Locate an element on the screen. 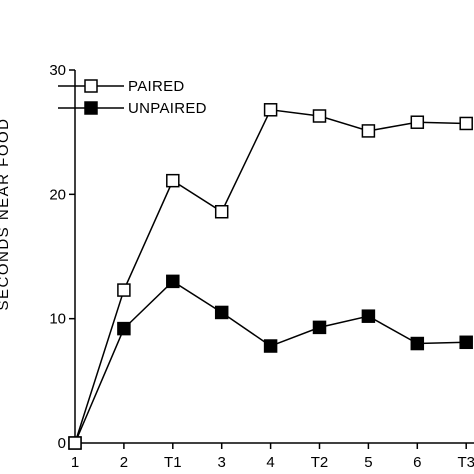 The height and width of the screenshot is (474, 474). legend-label: PAIRED is located at coordinates (156, 86).